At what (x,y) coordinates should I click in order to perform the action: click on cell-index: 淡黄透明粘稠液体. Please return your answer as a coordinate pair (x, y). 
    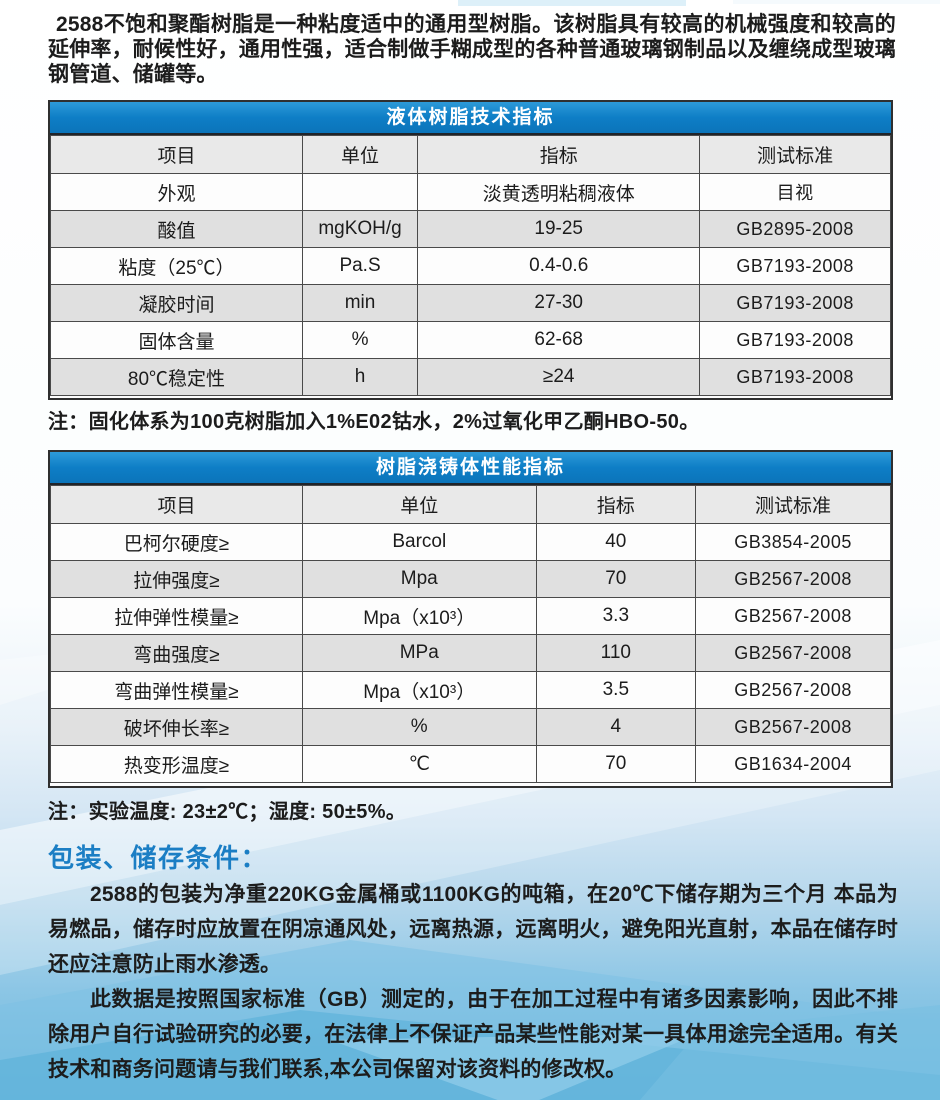
    Looking at the image, I should click on (559, 192).